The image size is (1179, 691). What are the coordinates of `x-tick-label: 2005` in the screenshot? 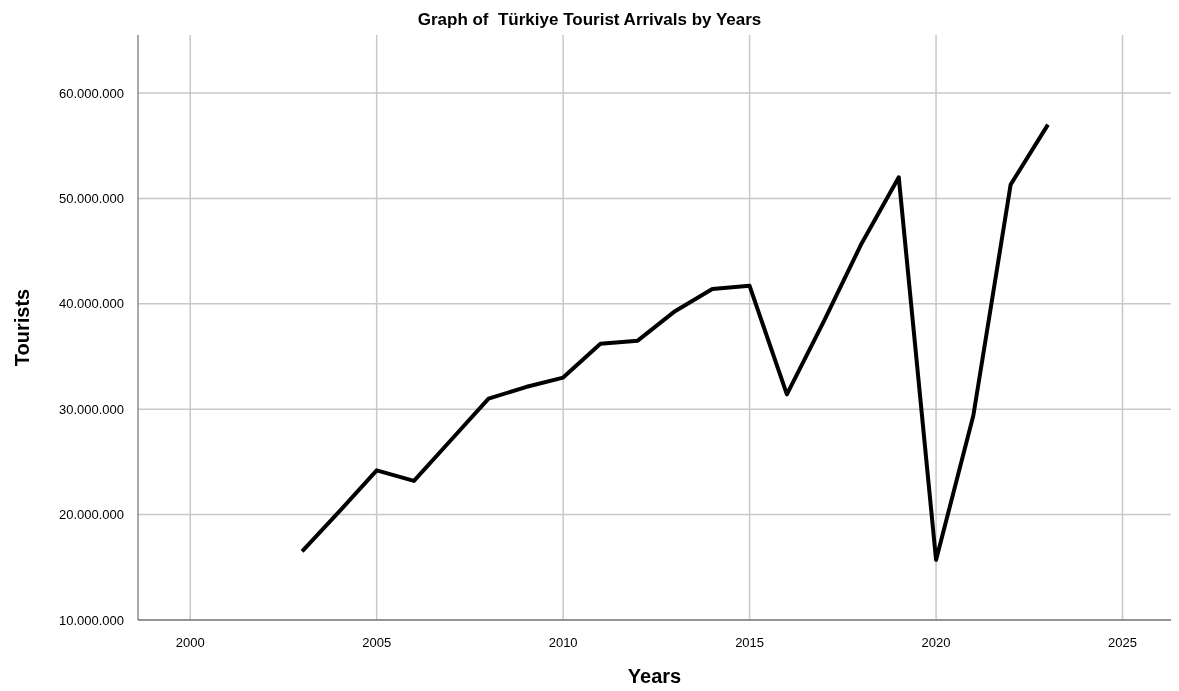 It's located at (377, 643).